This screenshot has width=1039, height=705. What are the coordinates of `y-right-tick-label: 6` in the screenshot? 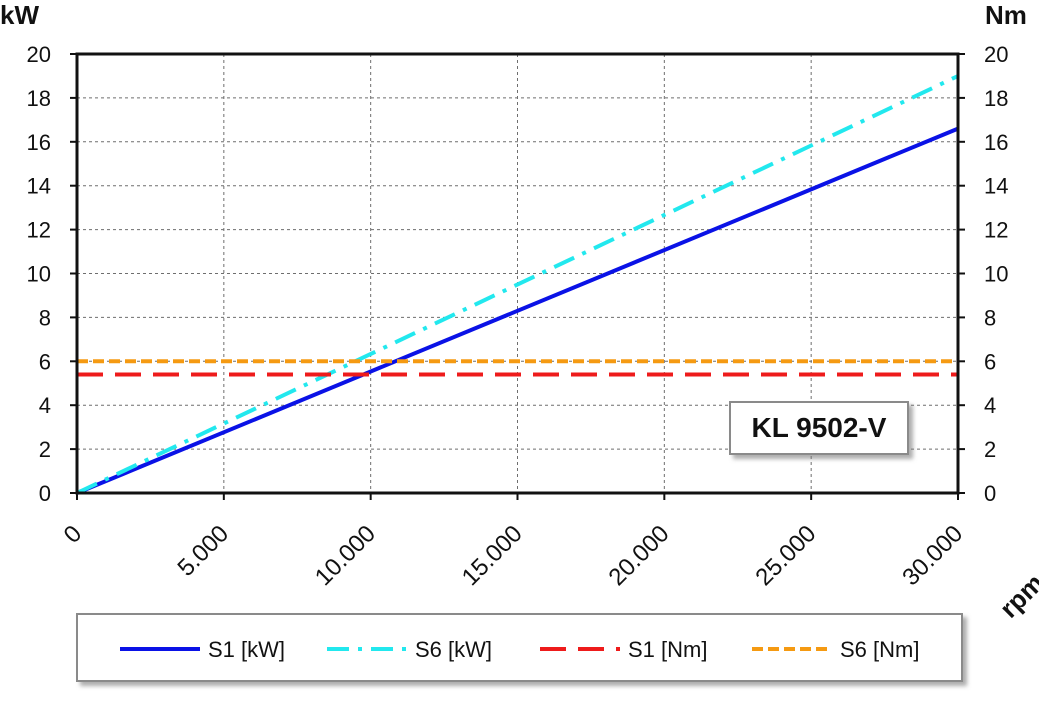 It's located at (990, 361).